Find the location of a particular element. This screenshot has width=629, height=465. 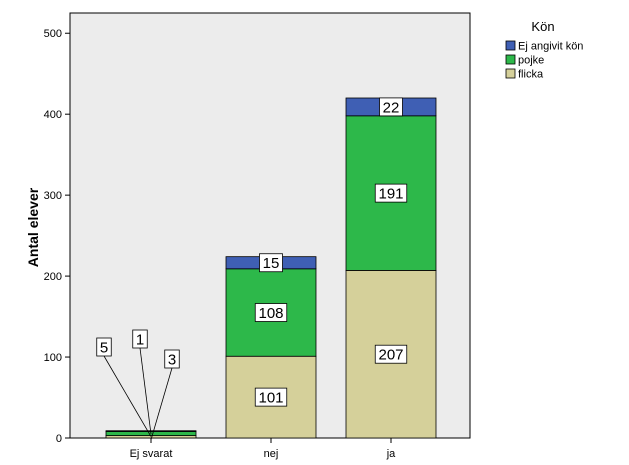

data-label: 108 is located at coordinates (270, 313).